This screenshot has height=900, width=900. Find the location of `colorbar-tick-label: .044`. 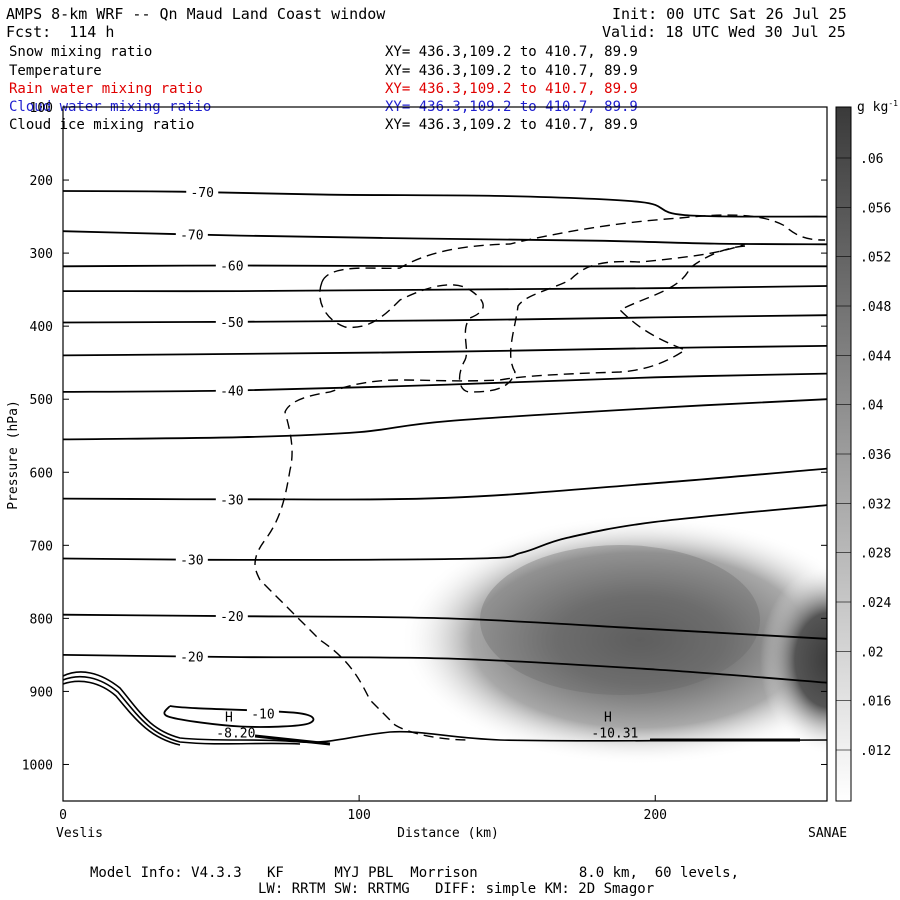

colorbar-tick-label: .044 is located at coordinates (875, 356).